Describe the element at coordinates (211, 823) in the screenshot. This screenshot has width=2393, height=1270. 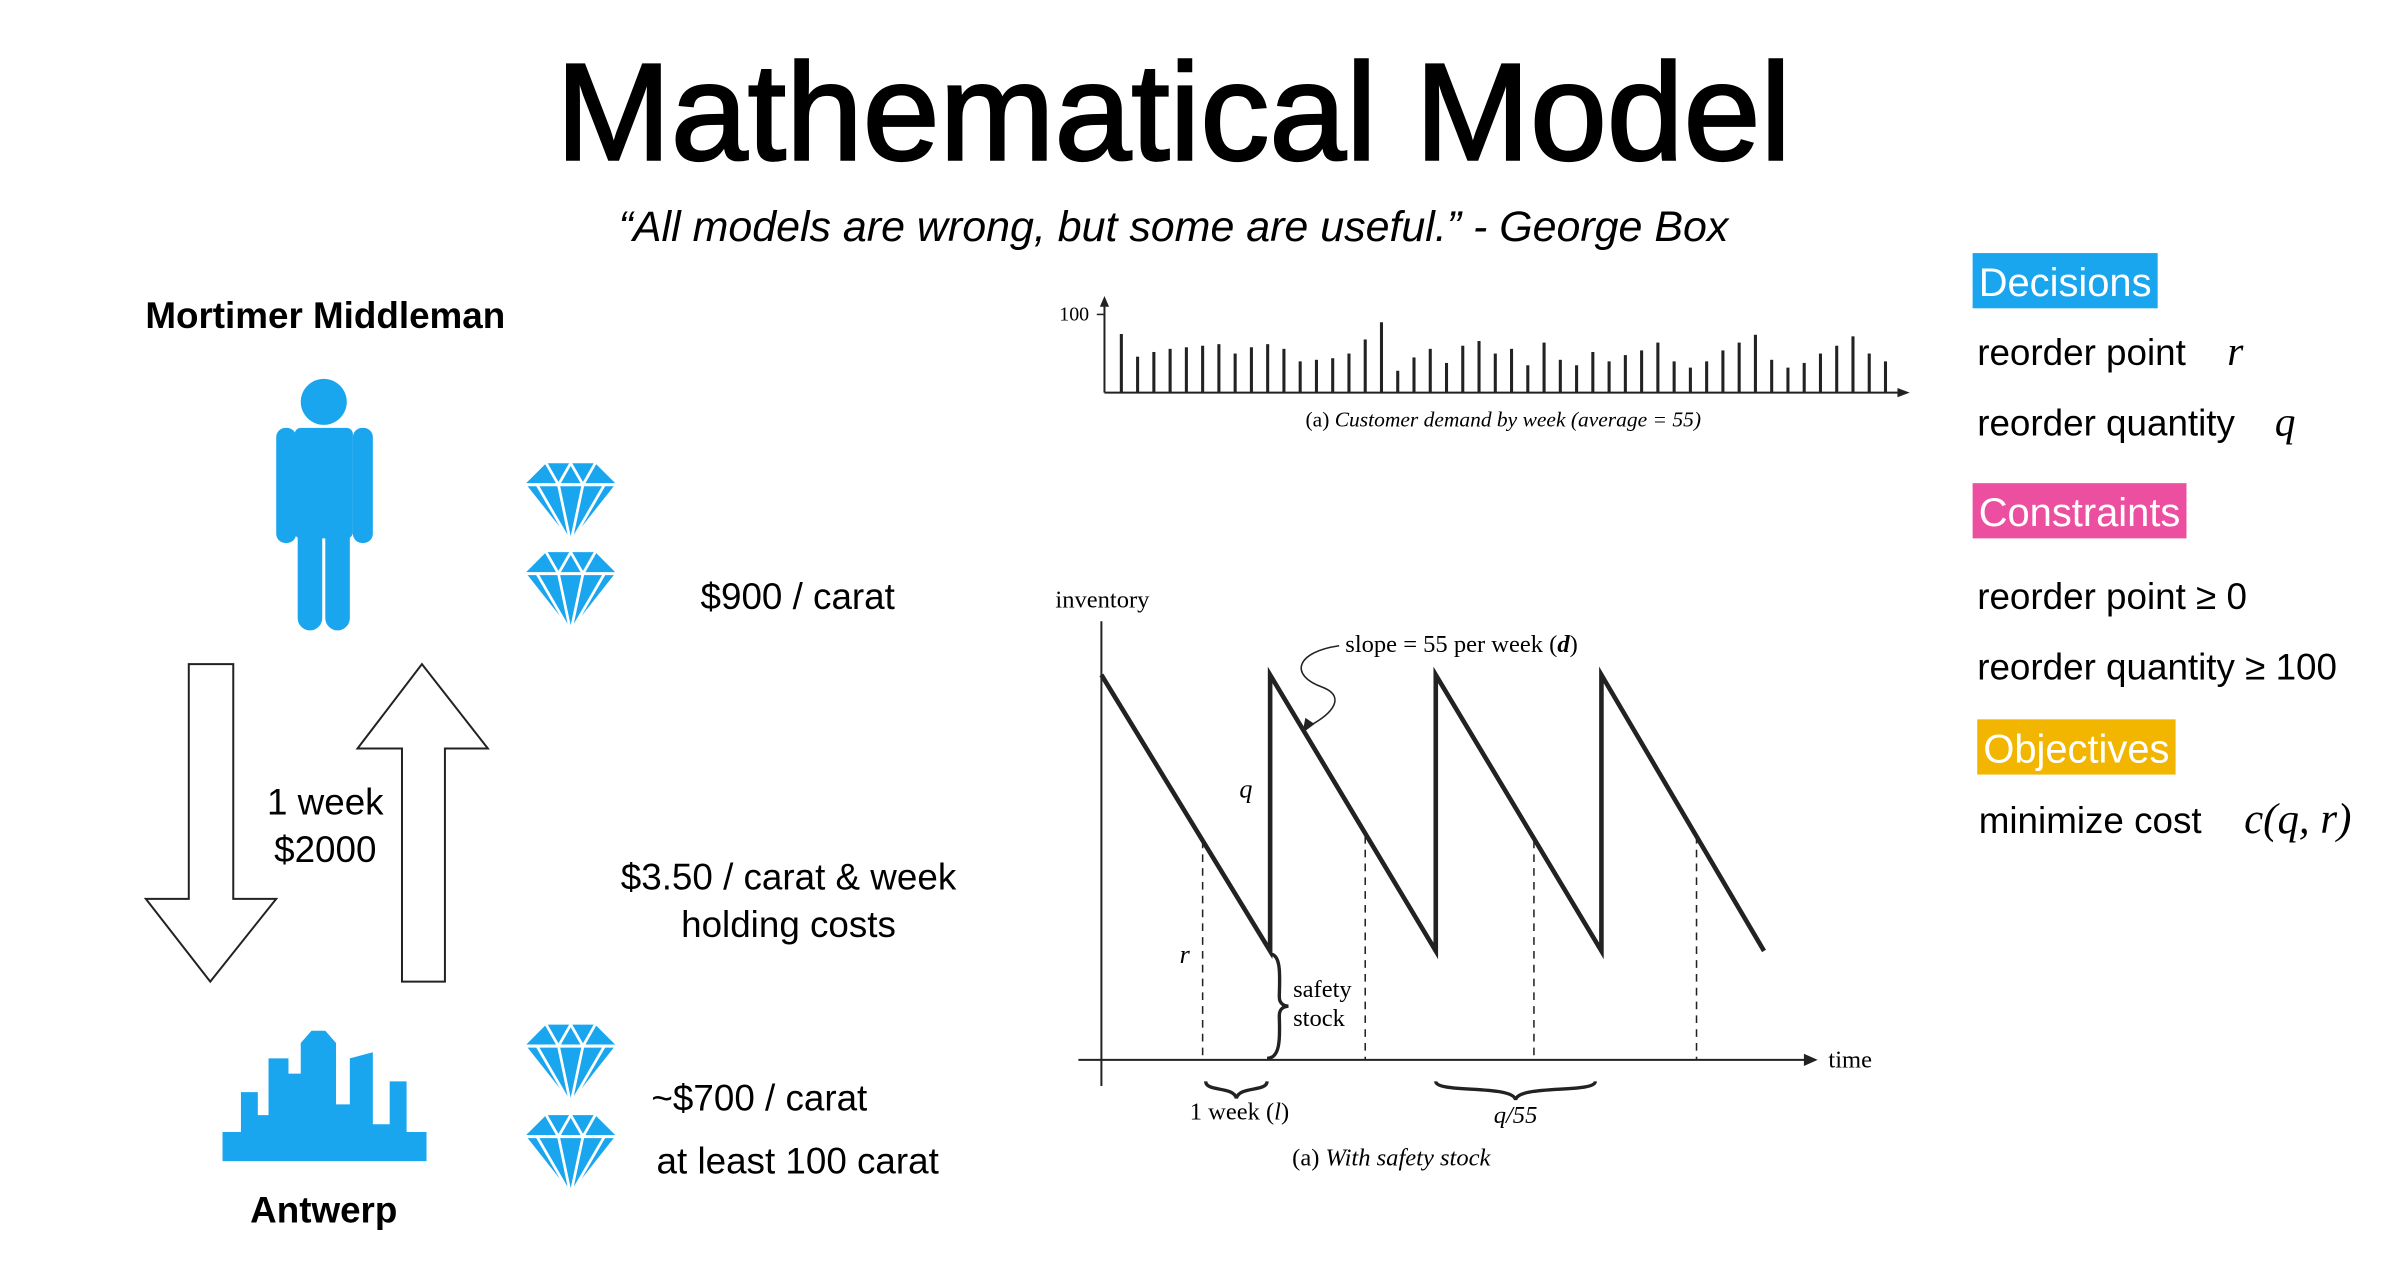
I see `down-arrow` at that location.